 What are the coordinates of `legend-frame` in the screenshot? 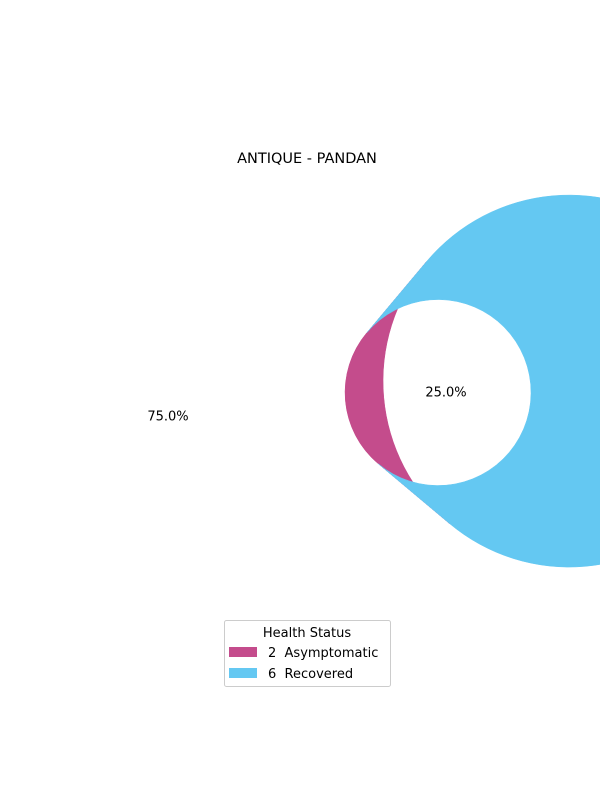 It's located at (307, 653).